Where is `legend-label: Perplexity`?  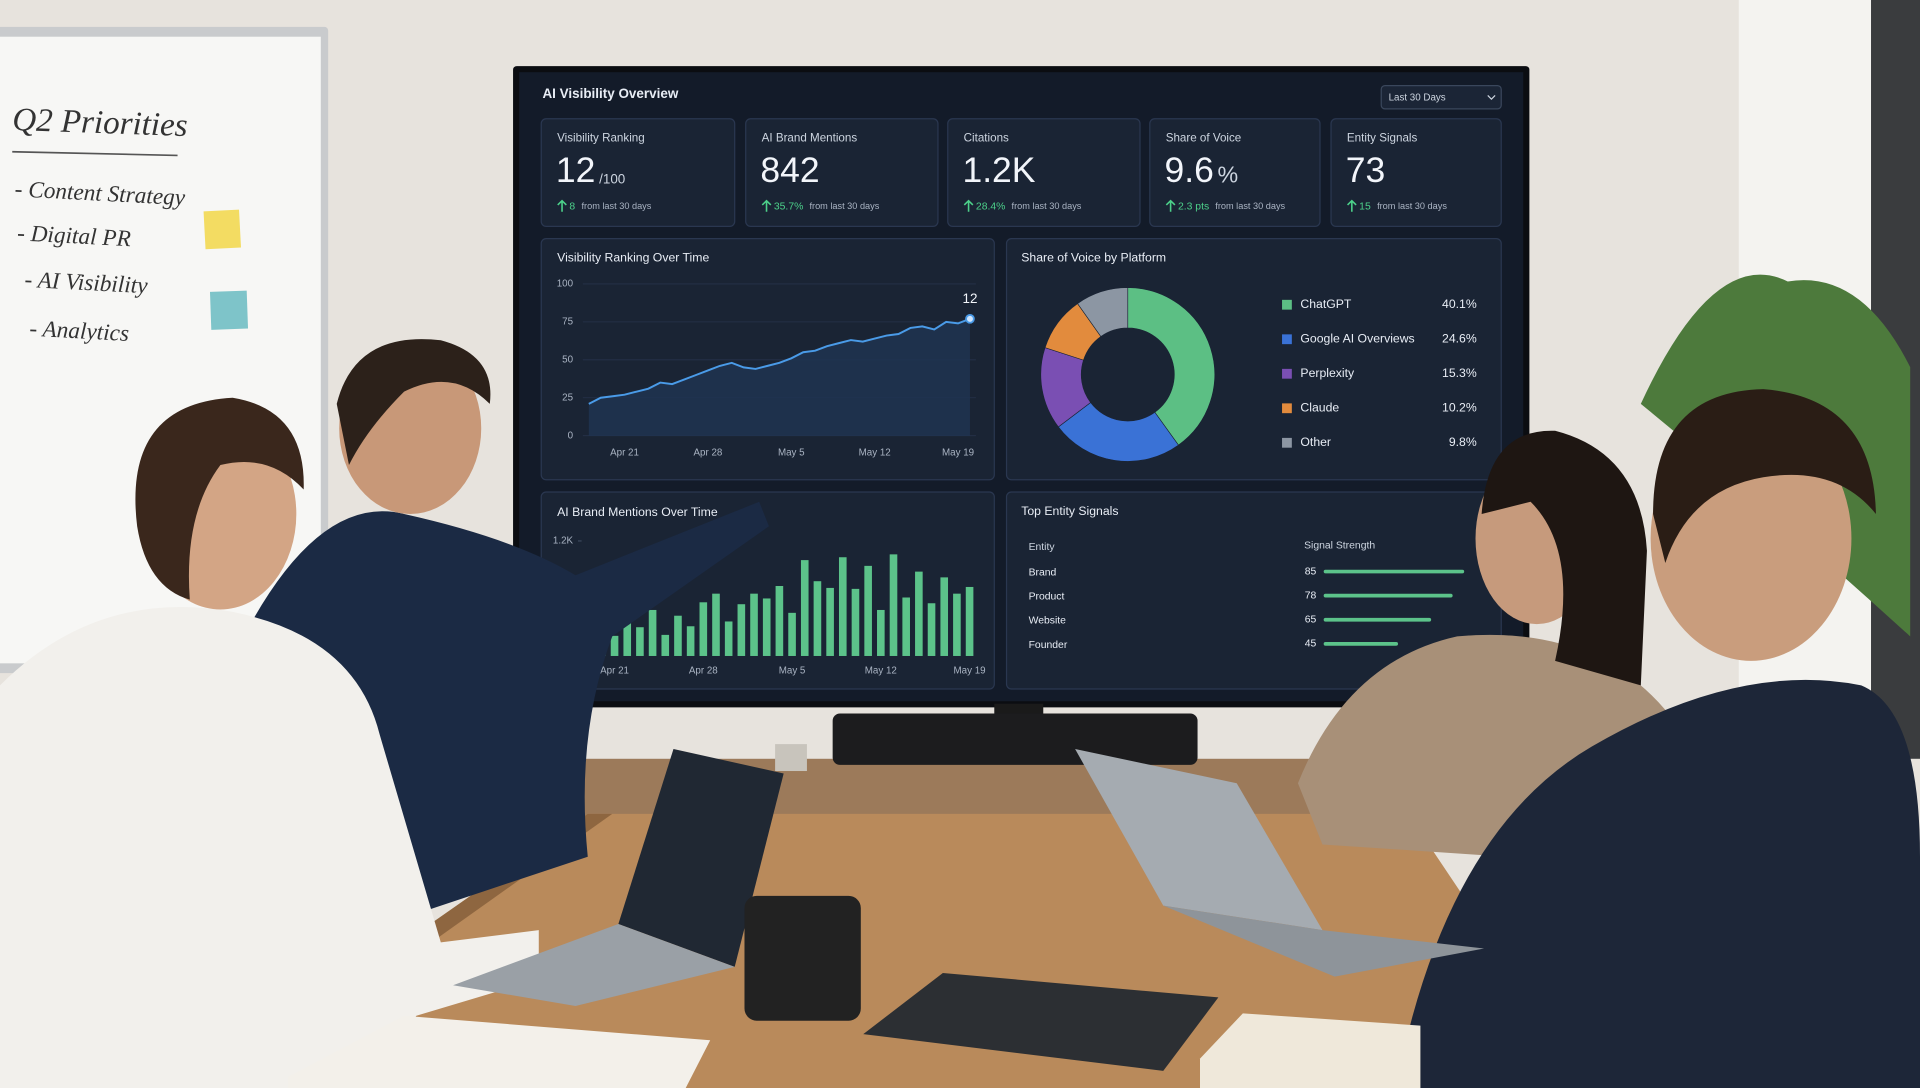
legend-label: Perplexity is located at coordinates (1327, 373).